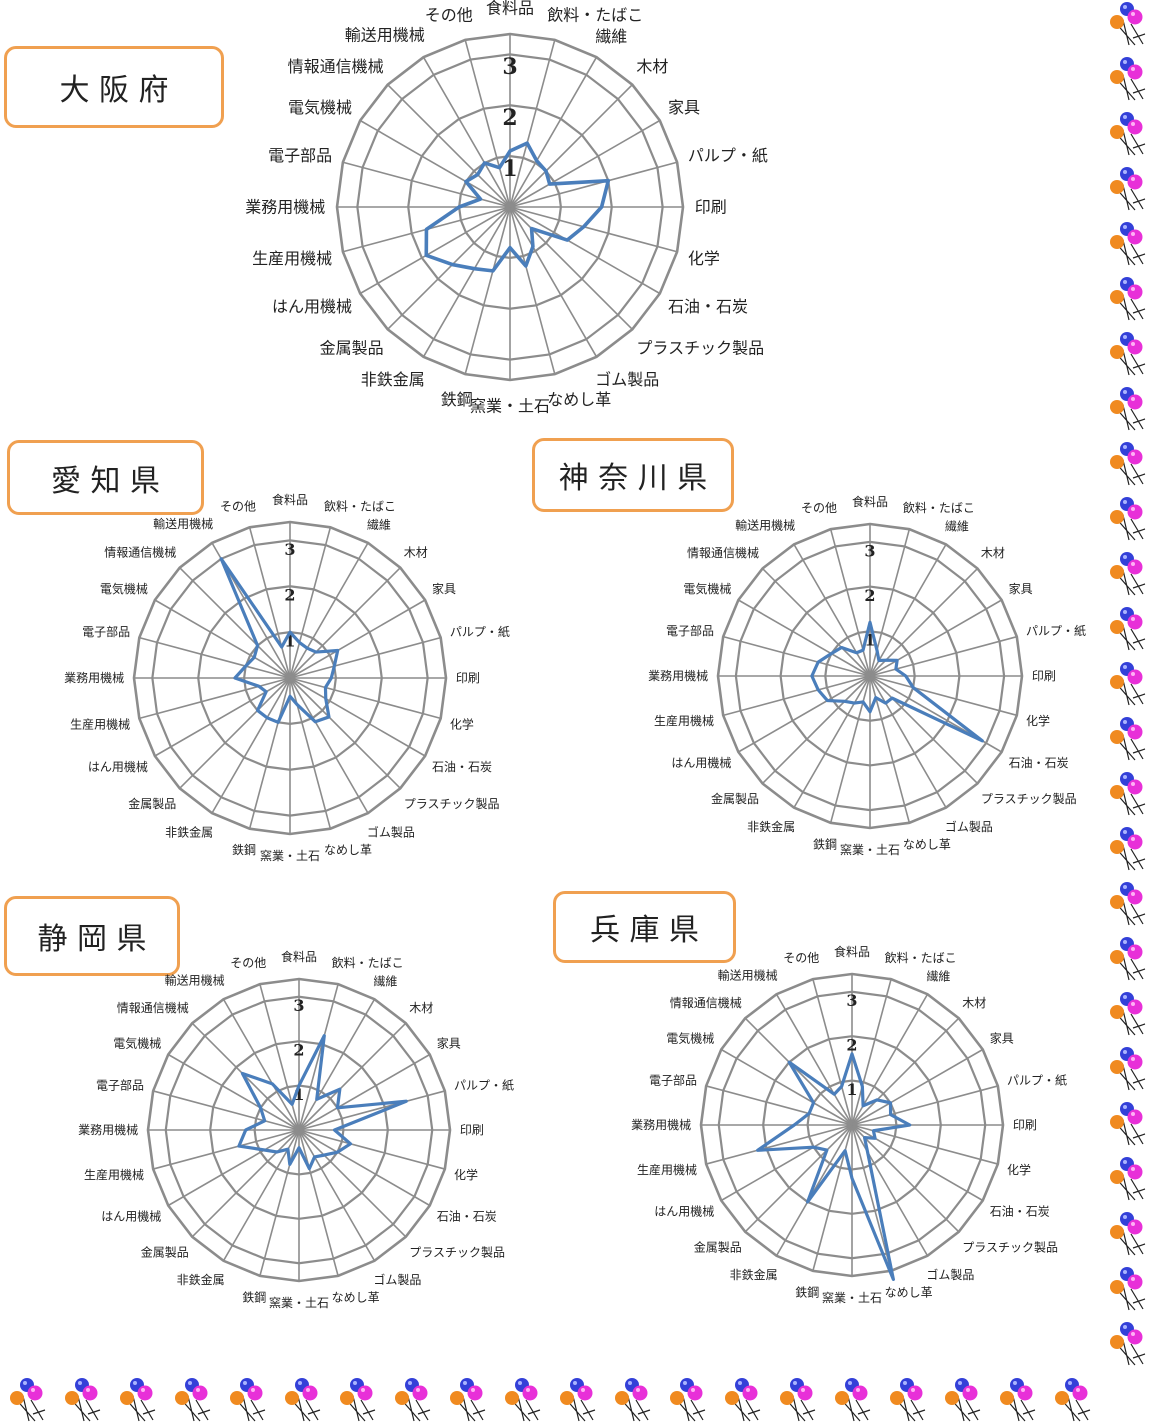  I want to click on category-label: 鉄鋼, so click(244, 849).